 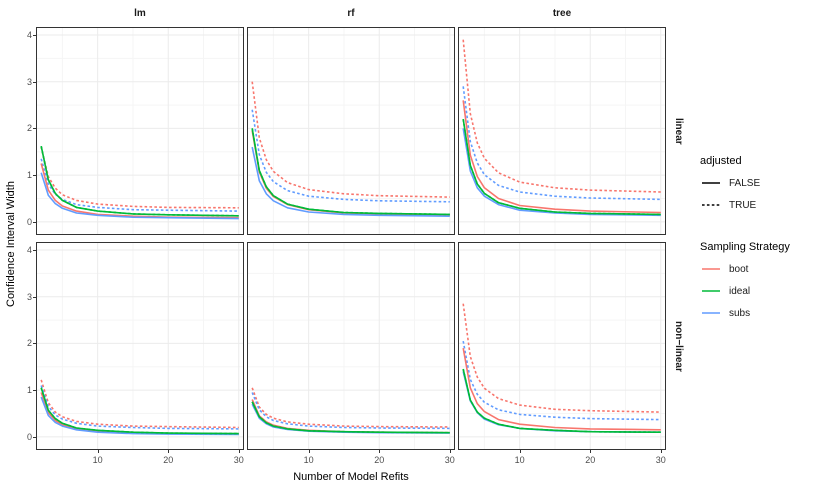 I want to click on panel-nonlinear-tree, so click(x=562, y=346).